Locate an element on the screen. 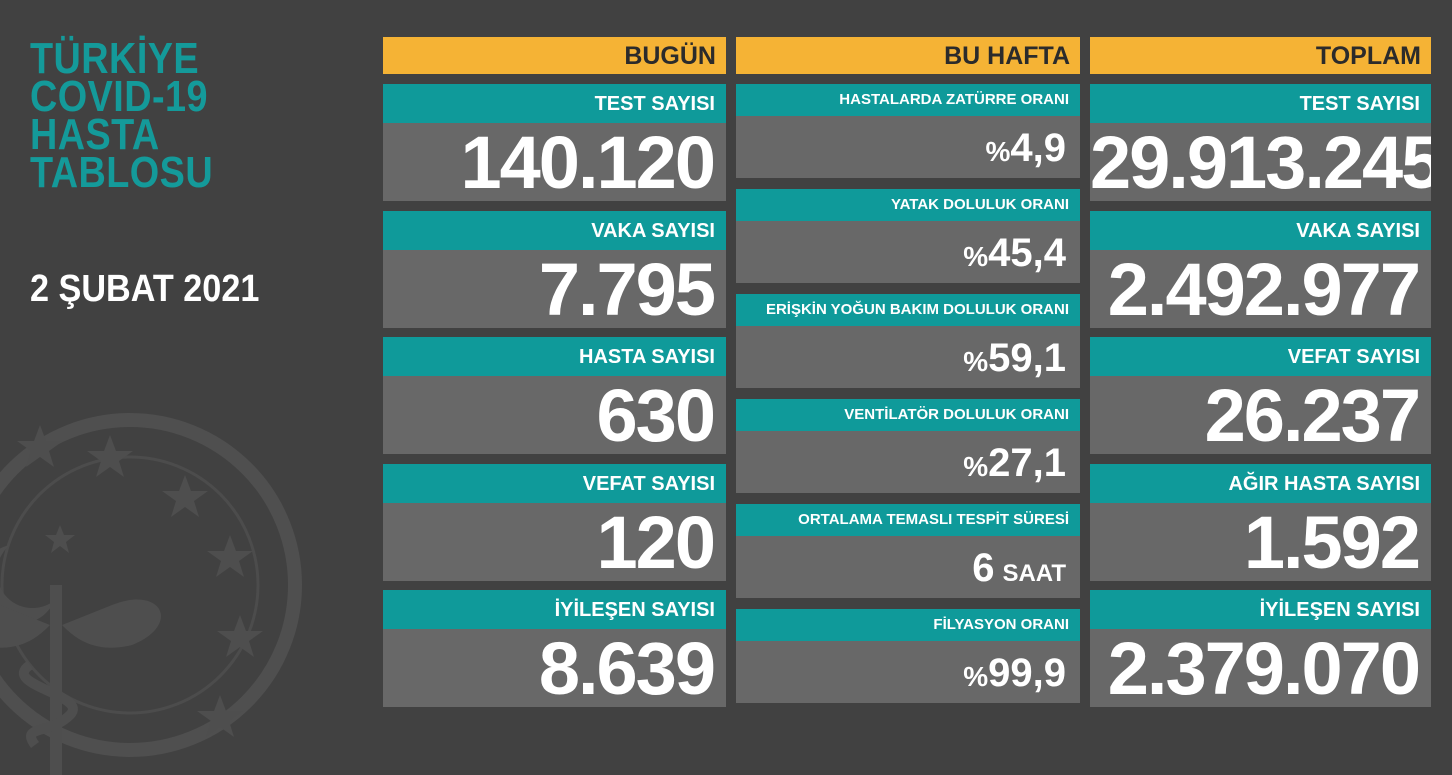  stat-label: FİLYASYON ORANI is located at coordinates (908, 625).